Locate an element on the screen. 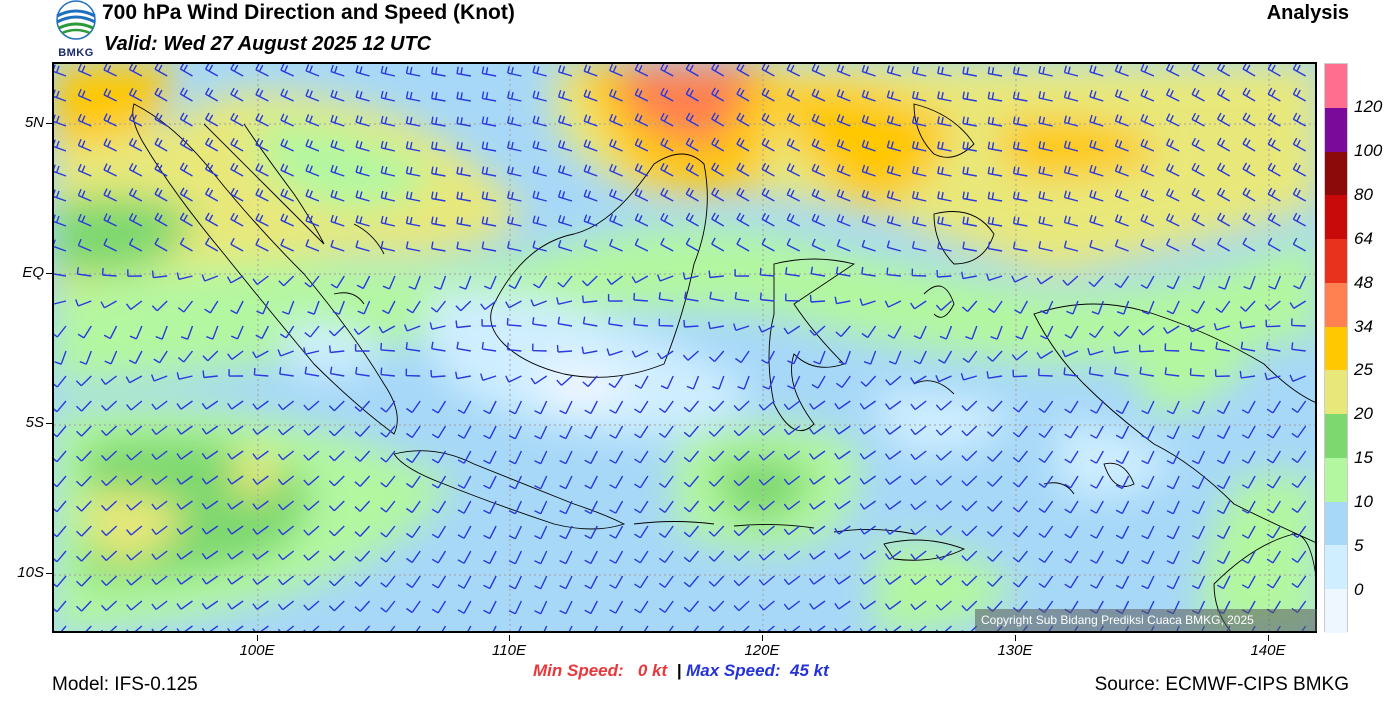  lat-tick is located at coordinates (49, 573).